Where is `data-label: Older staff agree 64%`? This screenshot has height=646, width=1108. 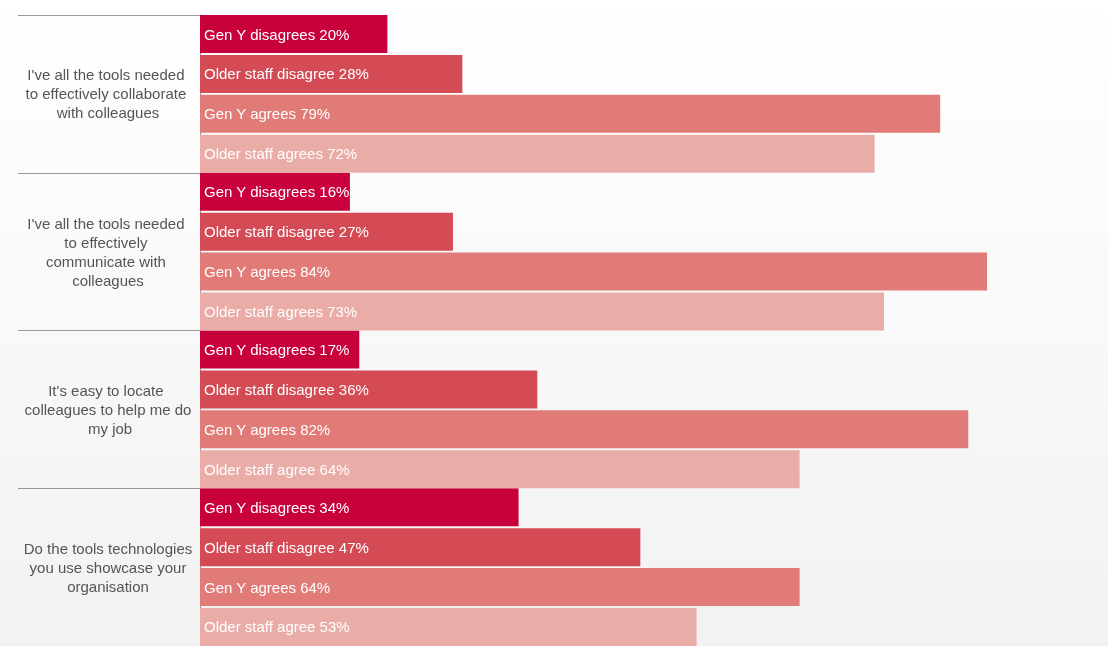 data-label: Older staff agree 64% is located at coordinates (277, 469).